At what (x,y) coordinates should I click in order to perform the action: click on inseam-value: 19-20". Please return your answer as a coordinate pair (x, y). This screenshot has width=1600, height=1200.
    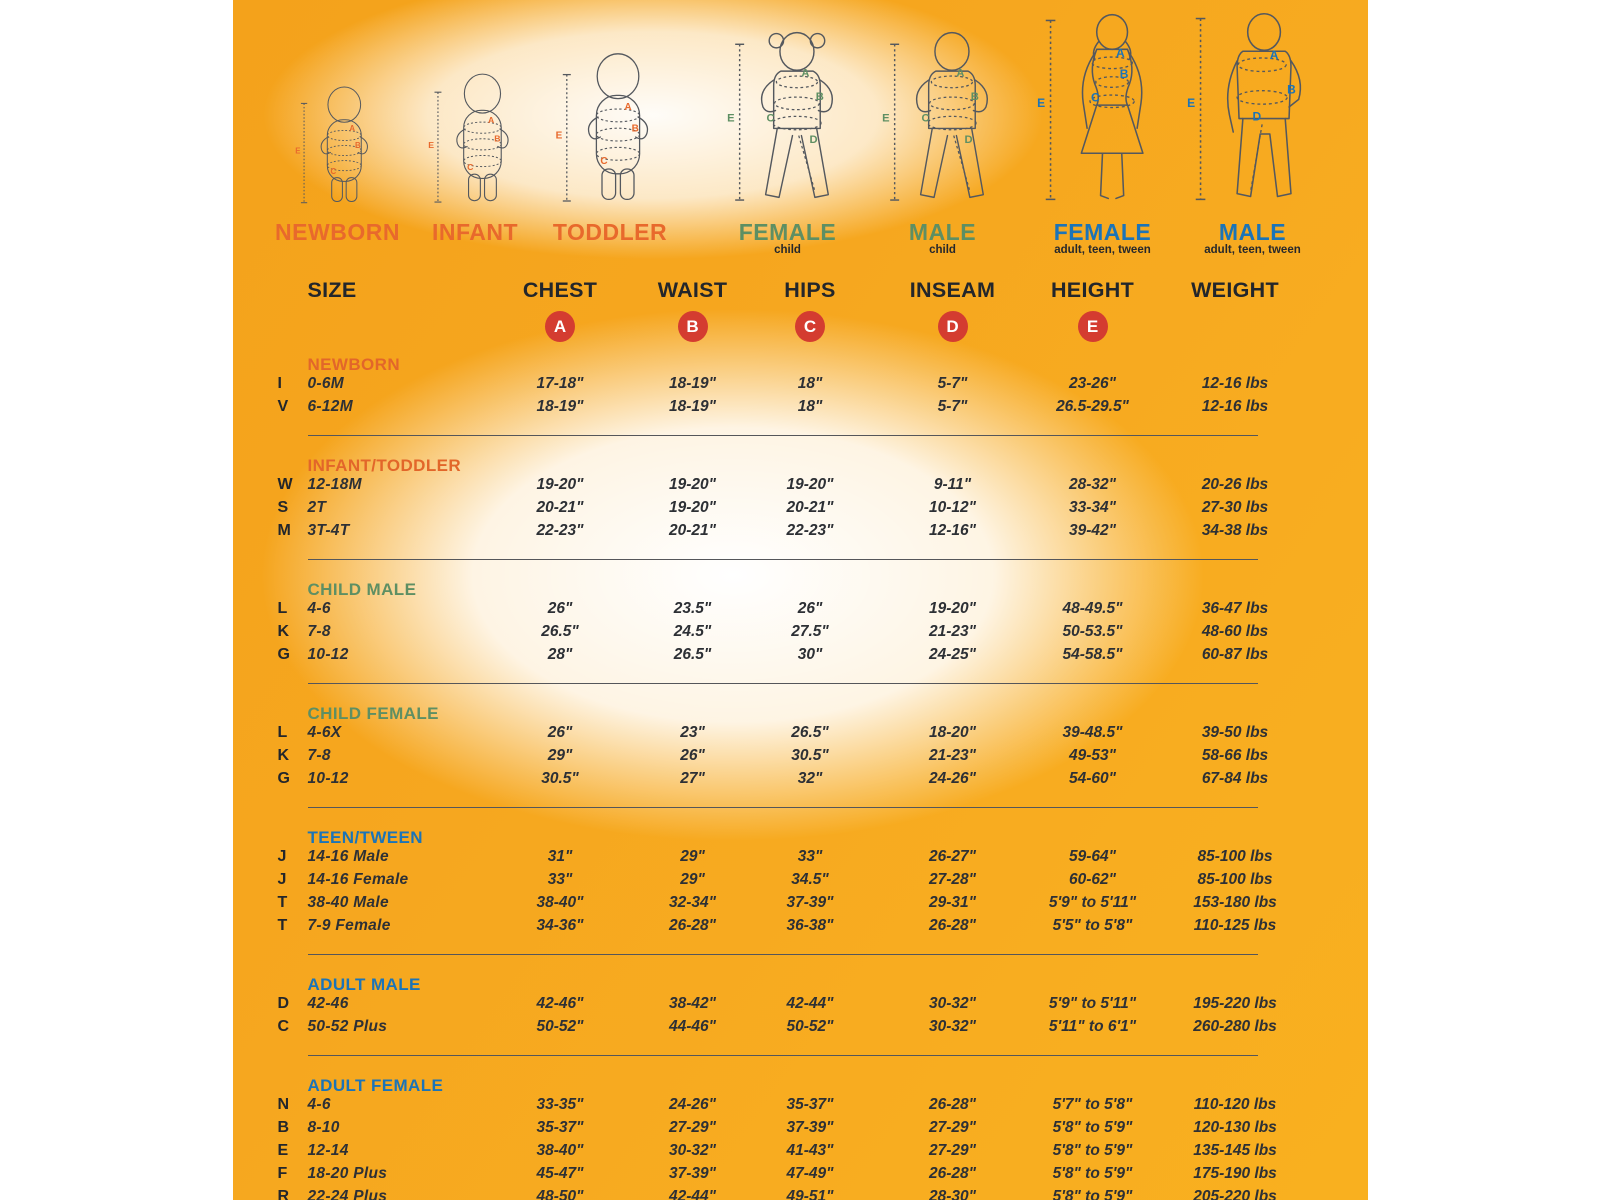
    Looking at the image, I should click on (952, 608).